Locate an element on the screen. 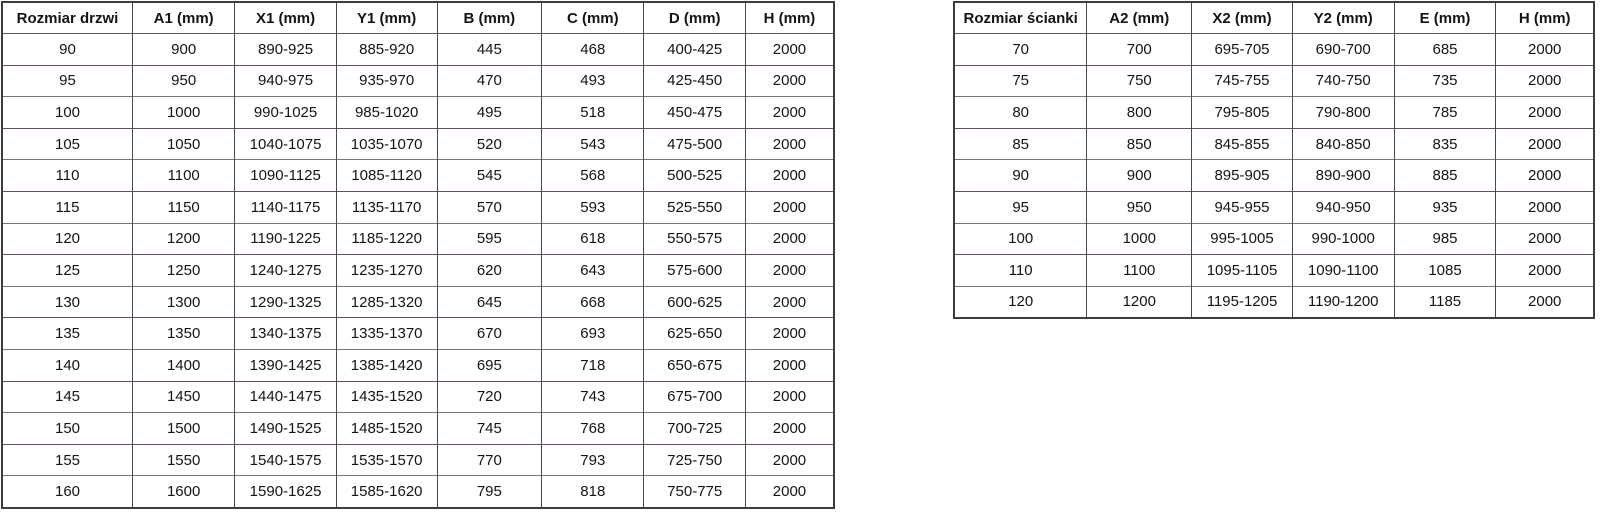 The height and width of the screenshot is (514, 1600). table-cell: 693 is located at coordinates (593, 333).